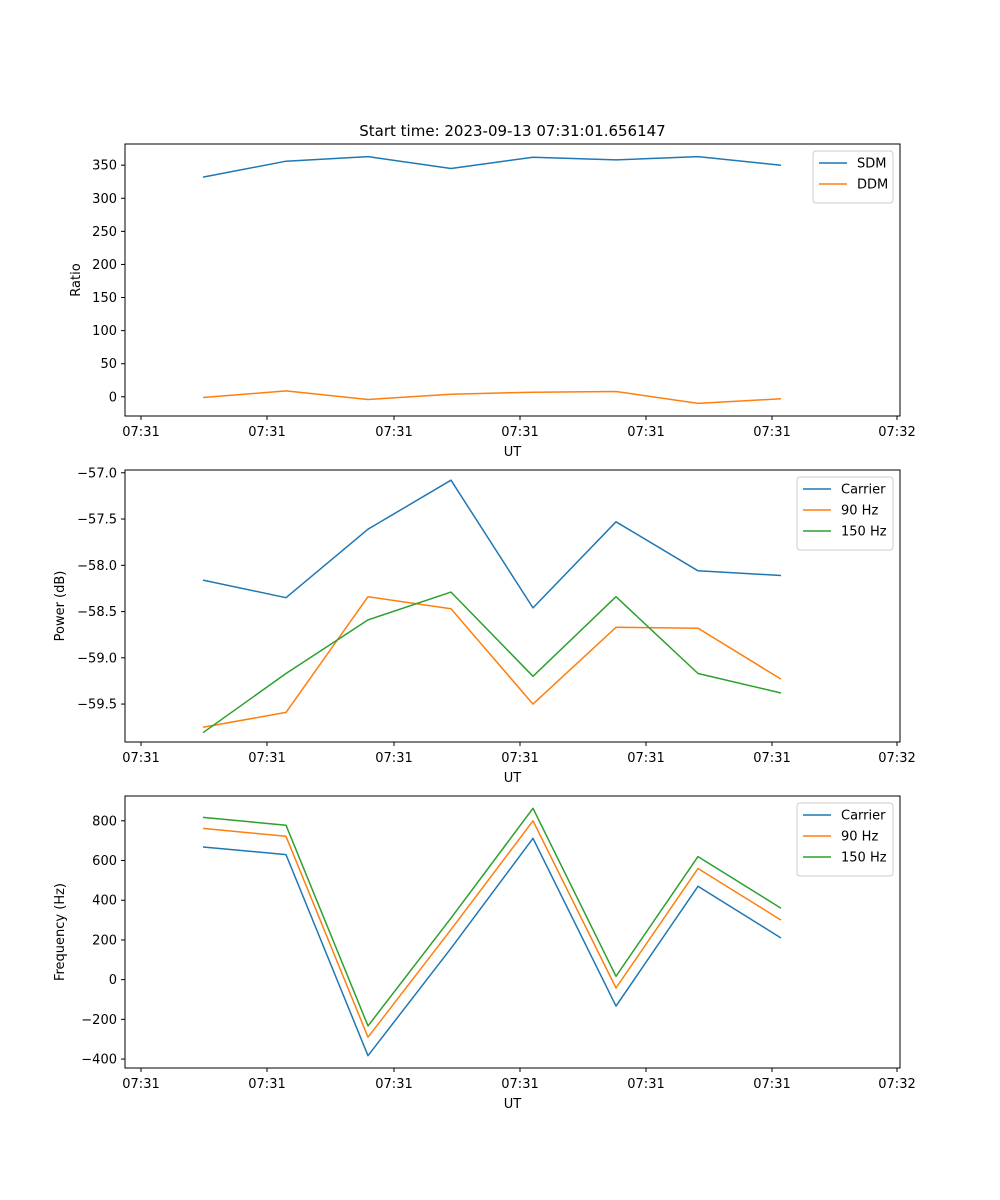  What do you see at coordinates (104, 821) in the screenshot?
I see `y-tick-label: 800` at bounding box center [104, 821].